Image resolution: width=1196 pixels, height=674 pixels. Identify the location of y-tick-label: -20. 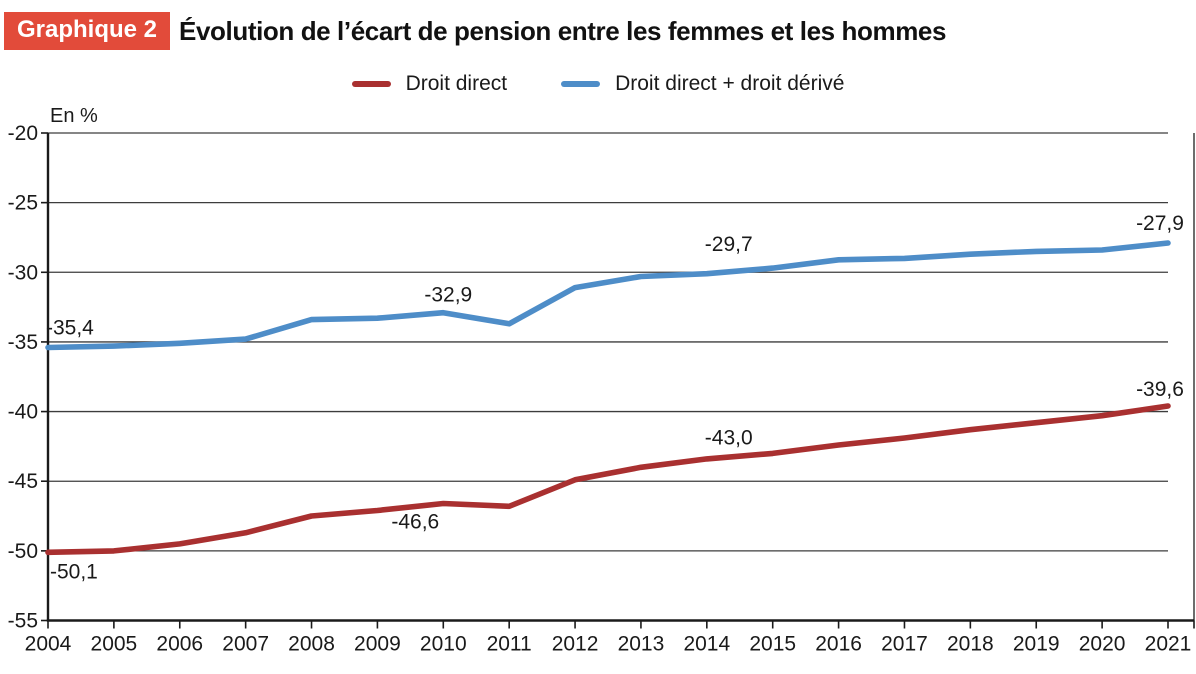
(23, 133).